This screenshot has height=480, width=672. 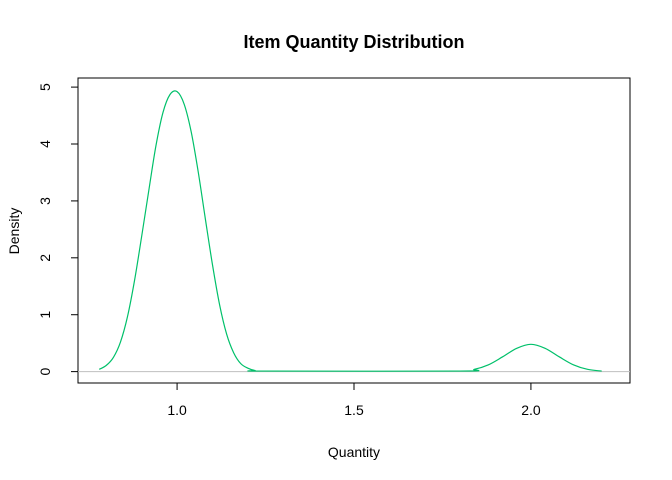 I want to click on y-axis: 0 1 2 3 4 5, so click(x=58, y=229).